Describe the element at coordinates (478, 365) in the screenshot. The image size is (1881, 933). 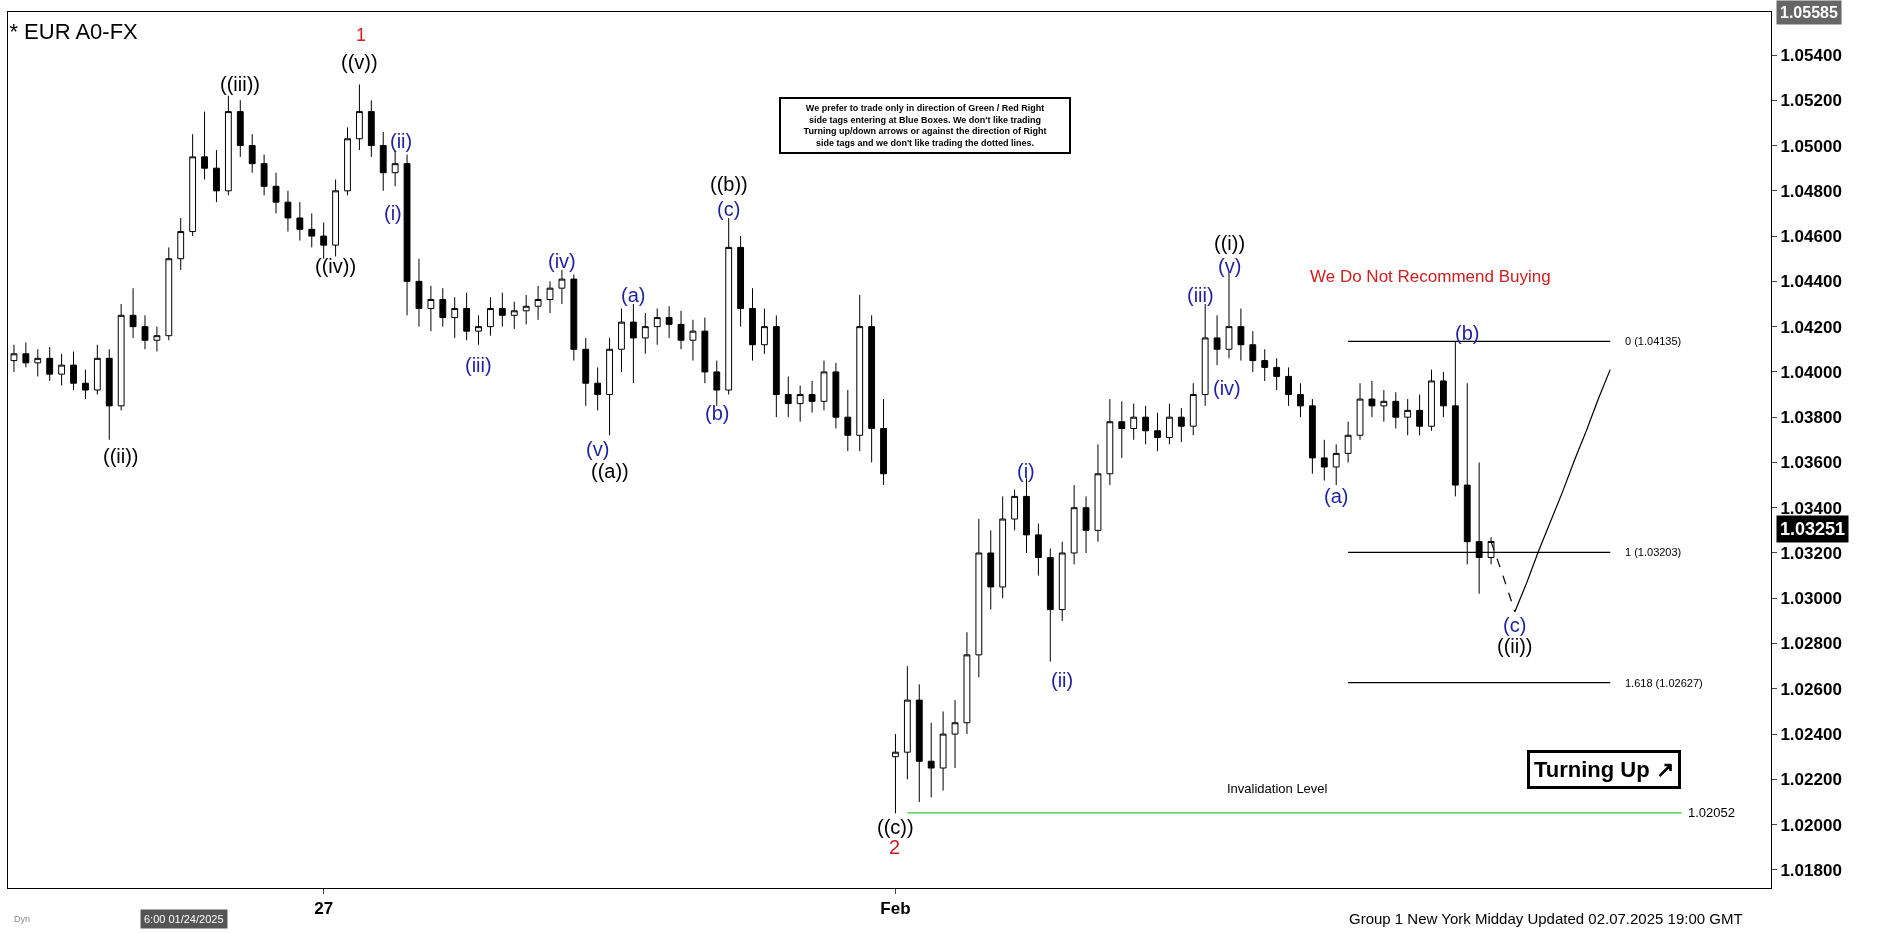
I see `annotation: (iii)` at that location.